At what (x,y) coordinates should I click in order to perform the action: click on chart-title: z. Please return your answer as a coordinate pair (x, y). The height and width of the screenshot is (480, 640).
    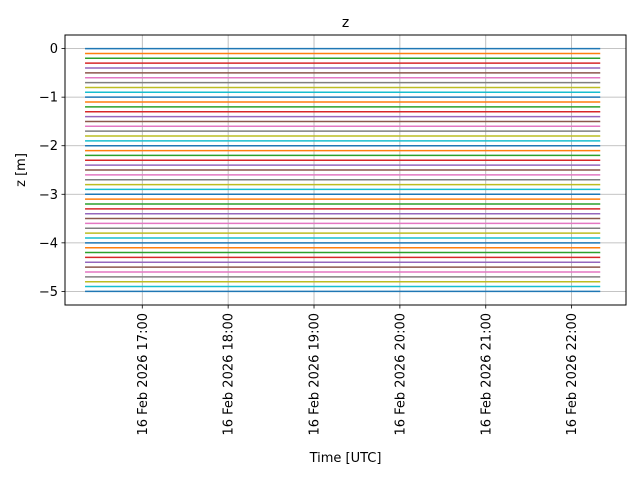
    Looking at the image, I should click on (345, 23).